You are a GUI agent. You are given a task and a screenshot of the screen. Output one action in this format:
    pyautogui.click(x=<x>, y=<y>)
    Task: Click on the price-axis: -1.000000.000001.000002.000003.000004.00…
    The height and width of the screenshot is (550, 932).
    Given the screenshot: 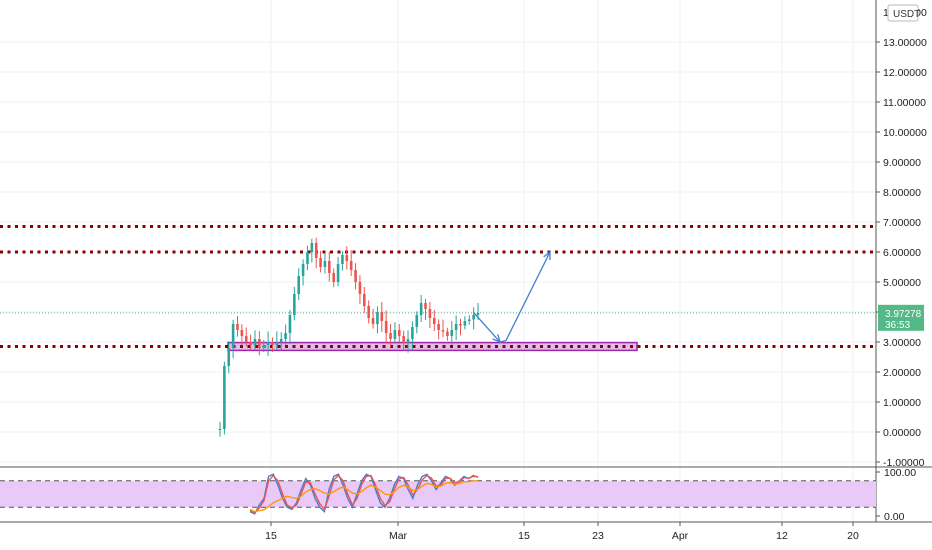 What is the action you would take?
    pyautogui.click(x=901, y=263)
    